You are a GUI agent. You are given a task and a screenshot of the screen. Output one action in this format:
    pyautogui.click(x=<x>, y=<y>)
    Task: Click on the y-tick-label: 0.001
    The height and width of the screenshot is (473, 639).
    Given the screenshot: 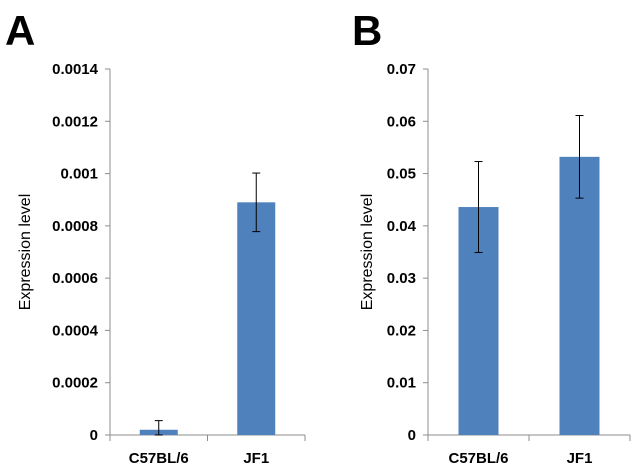 What is the action you would take?
    pyautogui.click(x=79, y=174)
    